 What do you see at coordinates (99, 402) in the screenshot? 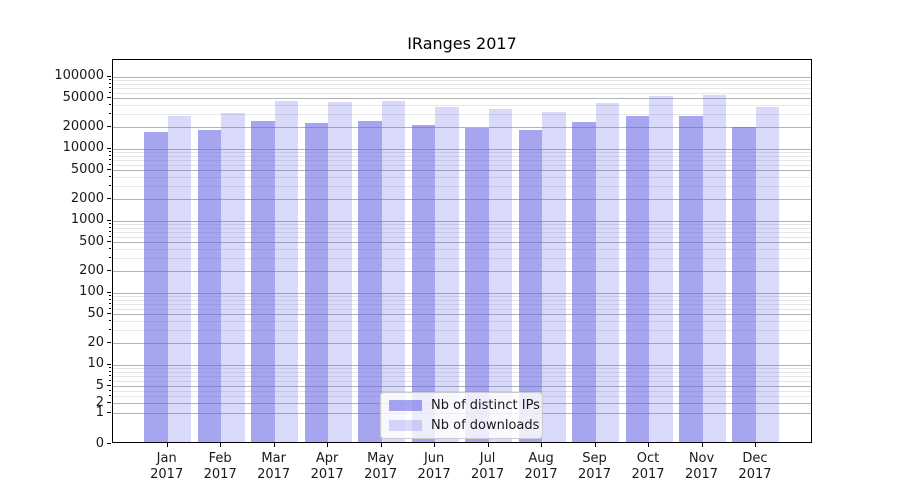
I see `y-tick-label: 2` at bounding box center [99, 402].